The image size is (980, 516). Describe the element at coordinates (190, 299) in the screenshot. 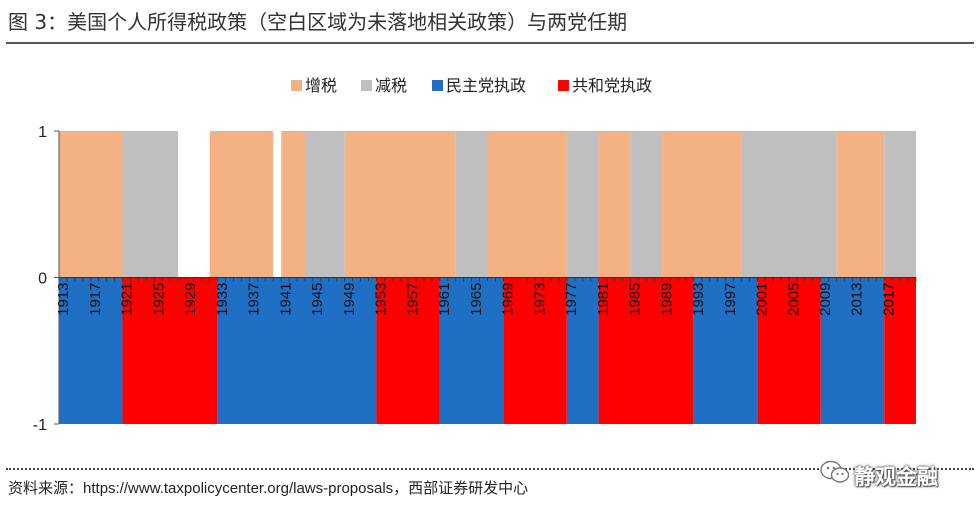

I see `x-tick-label-1929: 1929` at that location.